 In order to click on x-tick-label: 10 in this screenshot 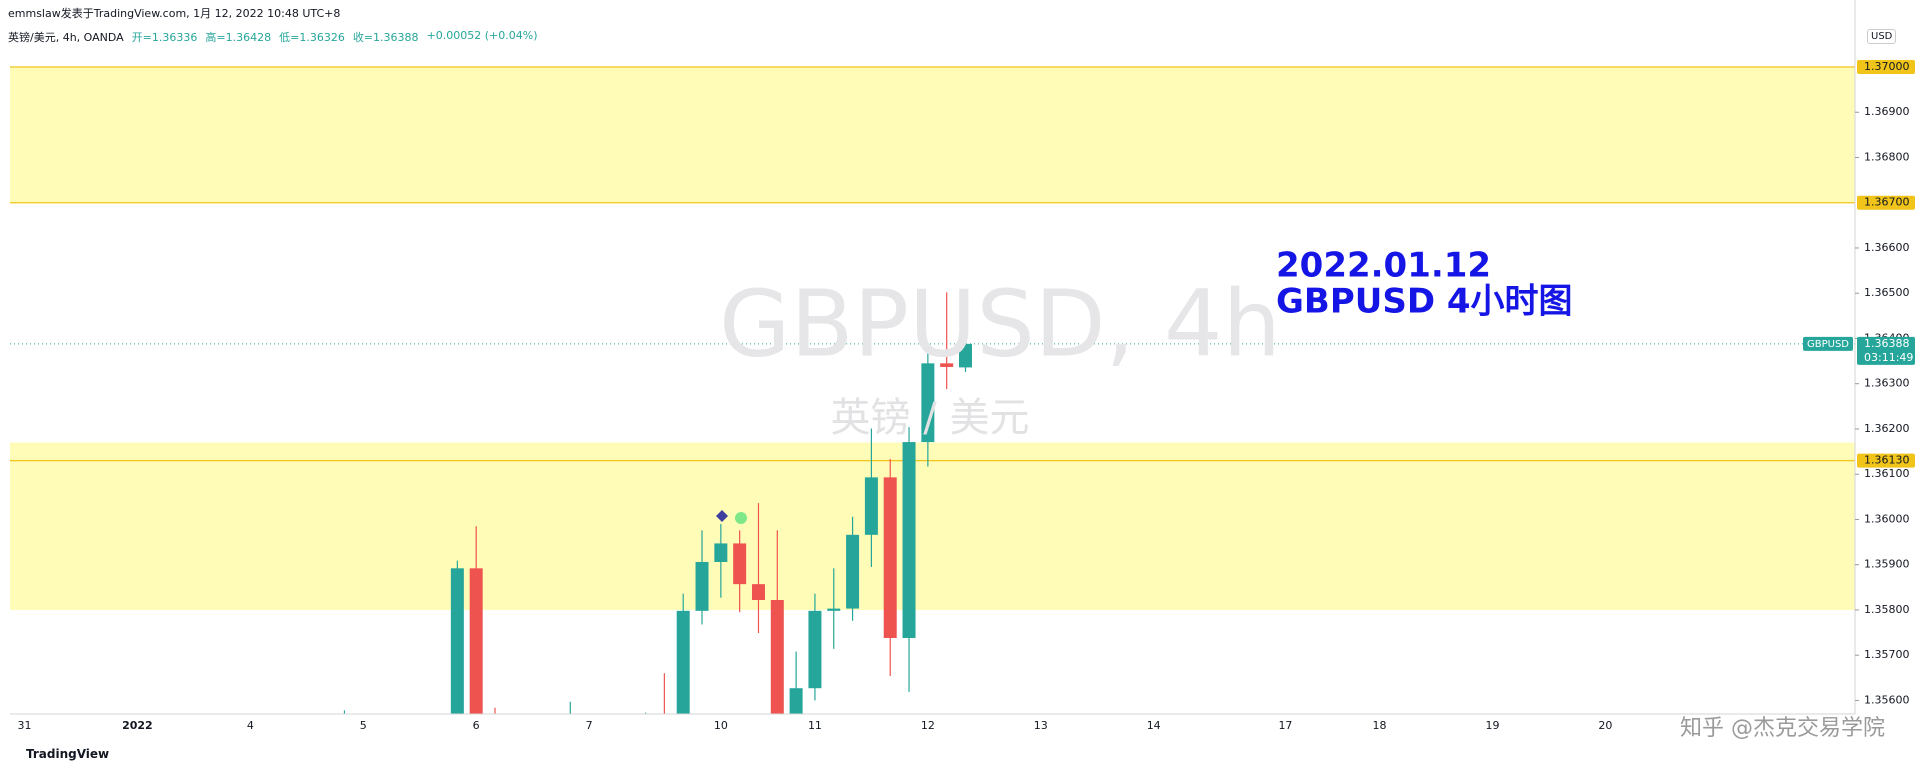, I will do `click(721, 725)`.